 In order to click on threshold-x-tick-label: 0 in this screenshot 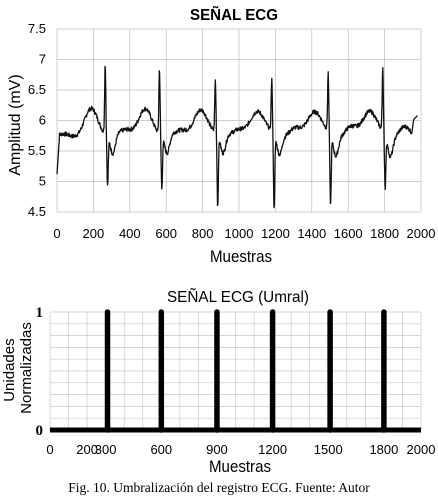, I will do `click(49, 449)`.